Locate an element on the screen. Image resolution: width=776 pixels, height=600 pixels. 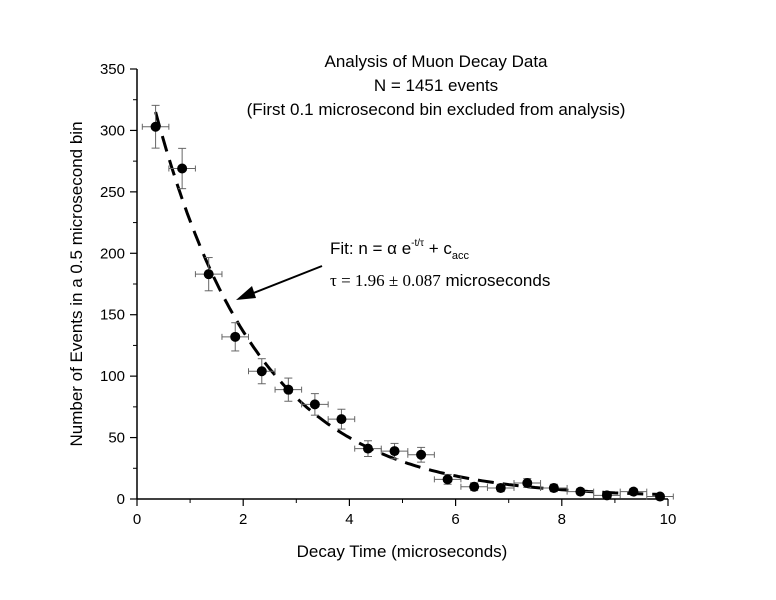
chart-title-line-1: Analysis of Muon Decay Data is located at coordinates (437, 61).